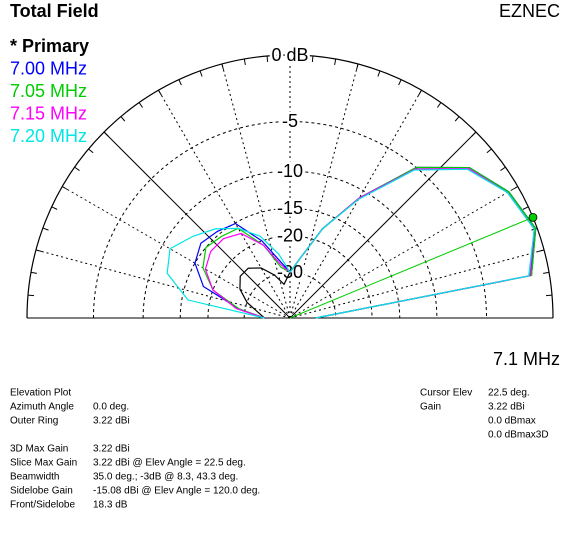  I want to click on info-label: Slice Max Gain, so click(43, 463).